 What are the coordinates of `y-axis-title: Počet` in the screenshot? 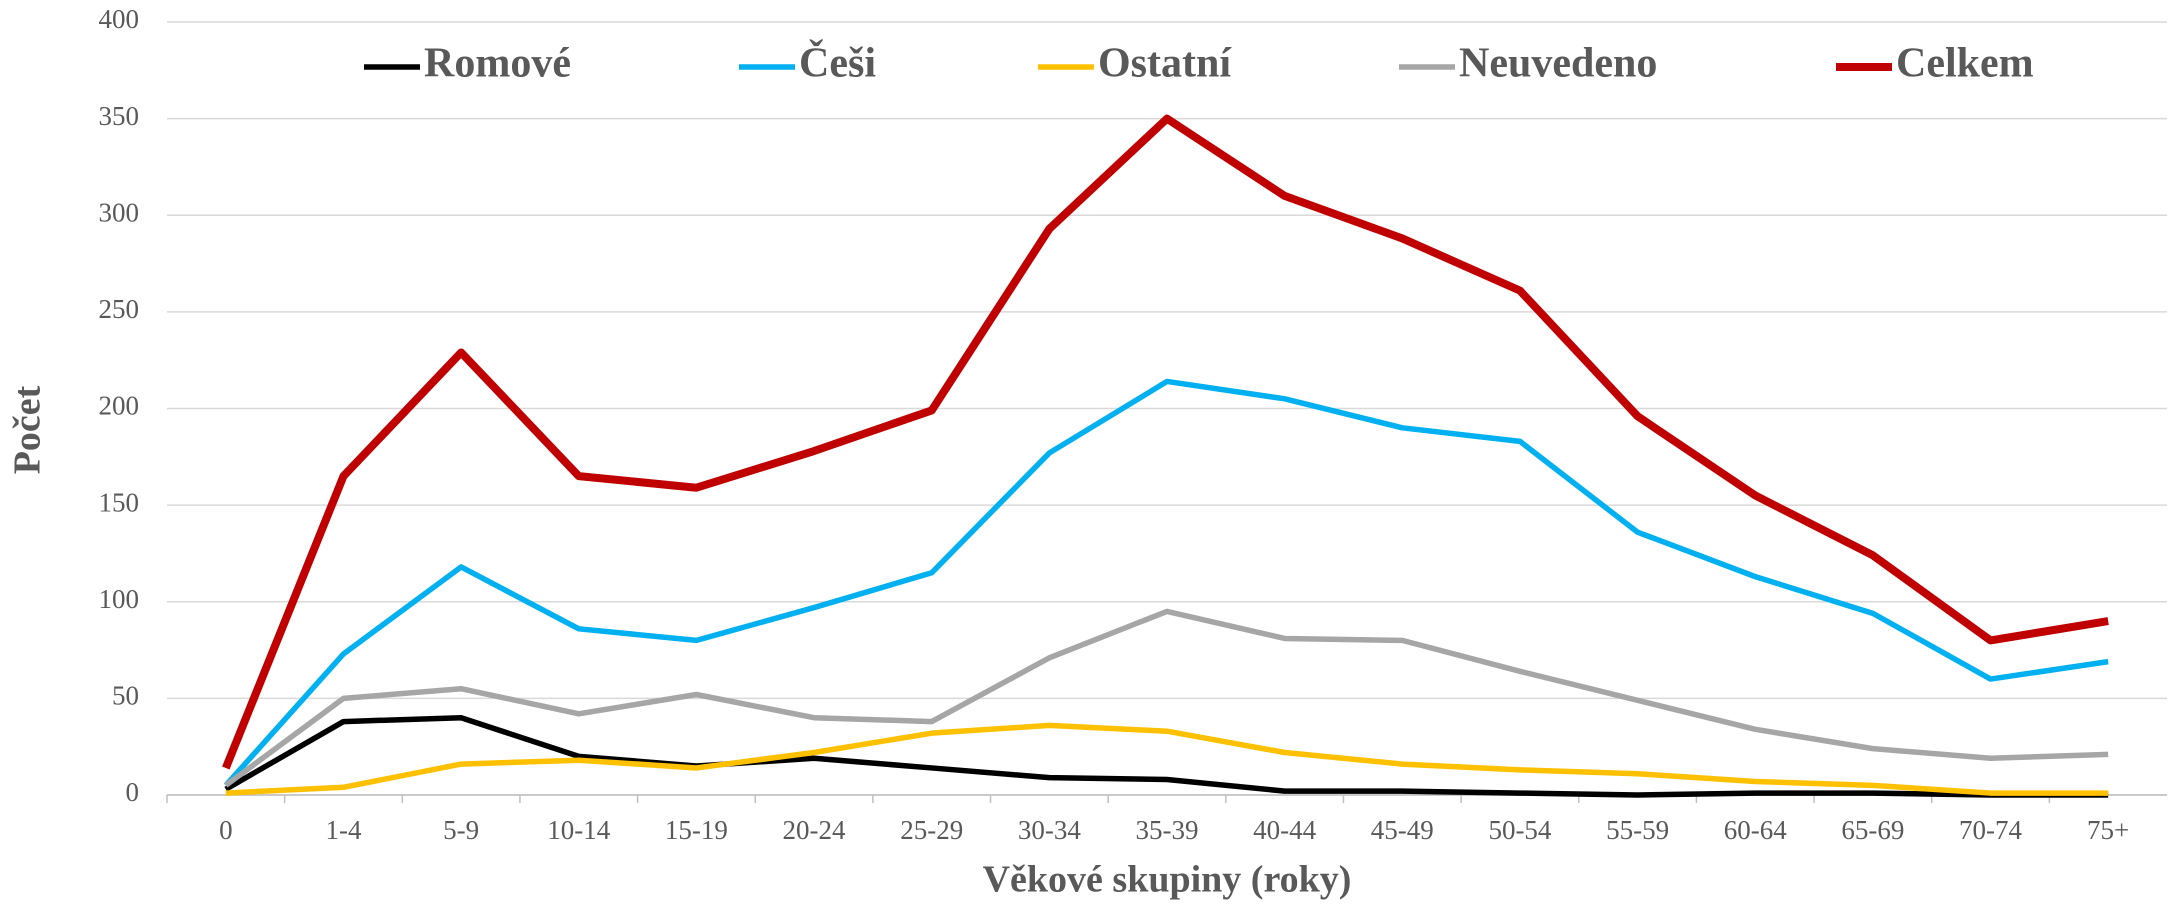 It's located at (28, 429).